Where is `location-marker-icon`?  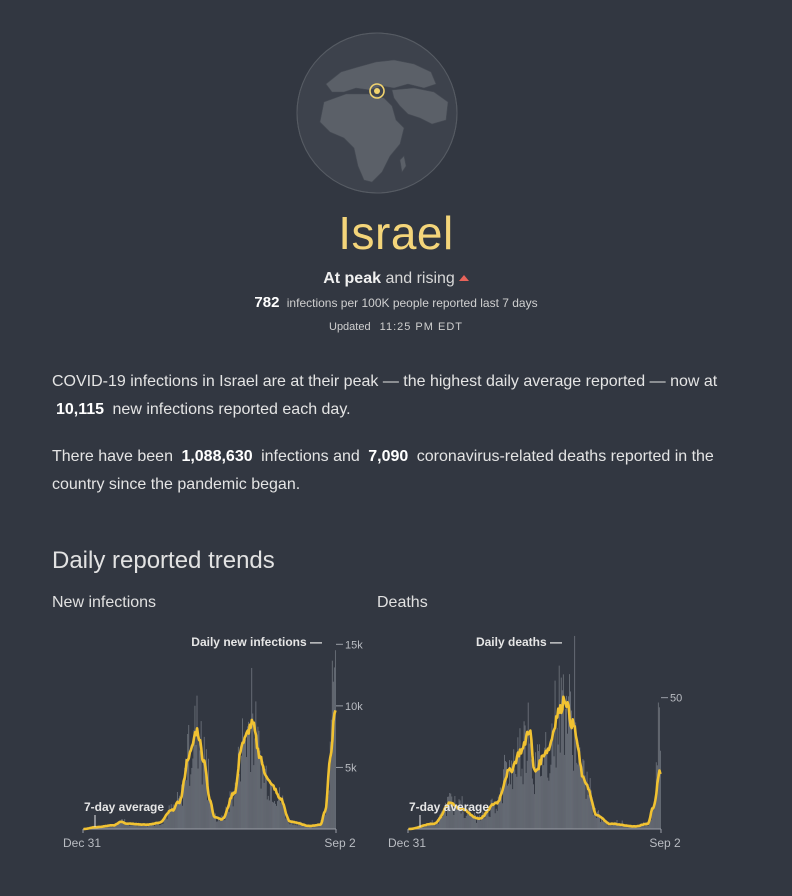 location-marker-icon is located at coordinates (377, 91).